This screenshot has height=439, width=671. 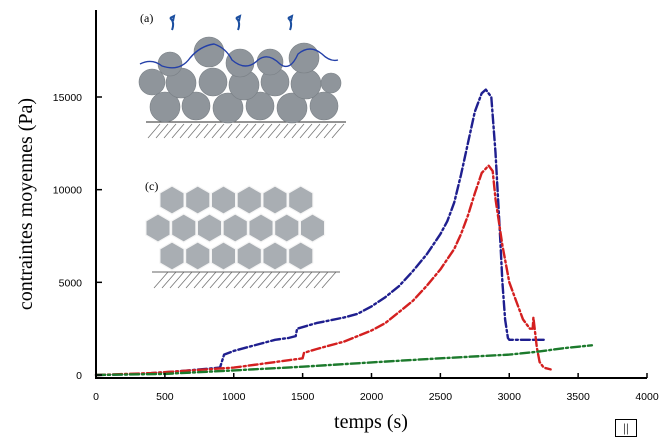 What do you see at coordinates (371, 422) in the screenshot?
I see `x-axis-title: temps (s)` at bounding box center [371, 422].